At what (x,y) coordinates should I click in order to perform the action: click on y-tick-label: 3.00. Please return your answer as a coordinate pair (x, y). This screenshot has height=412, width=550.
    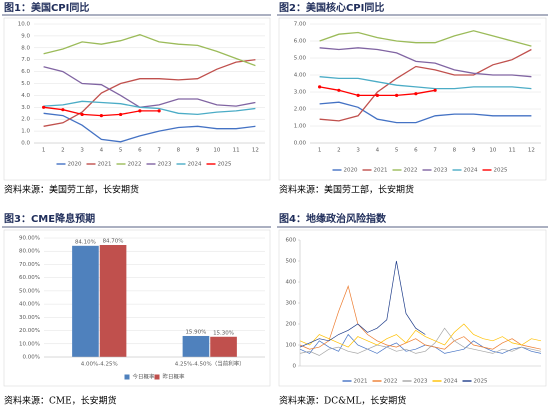
    Looking at the image, I should click on (300, 93).